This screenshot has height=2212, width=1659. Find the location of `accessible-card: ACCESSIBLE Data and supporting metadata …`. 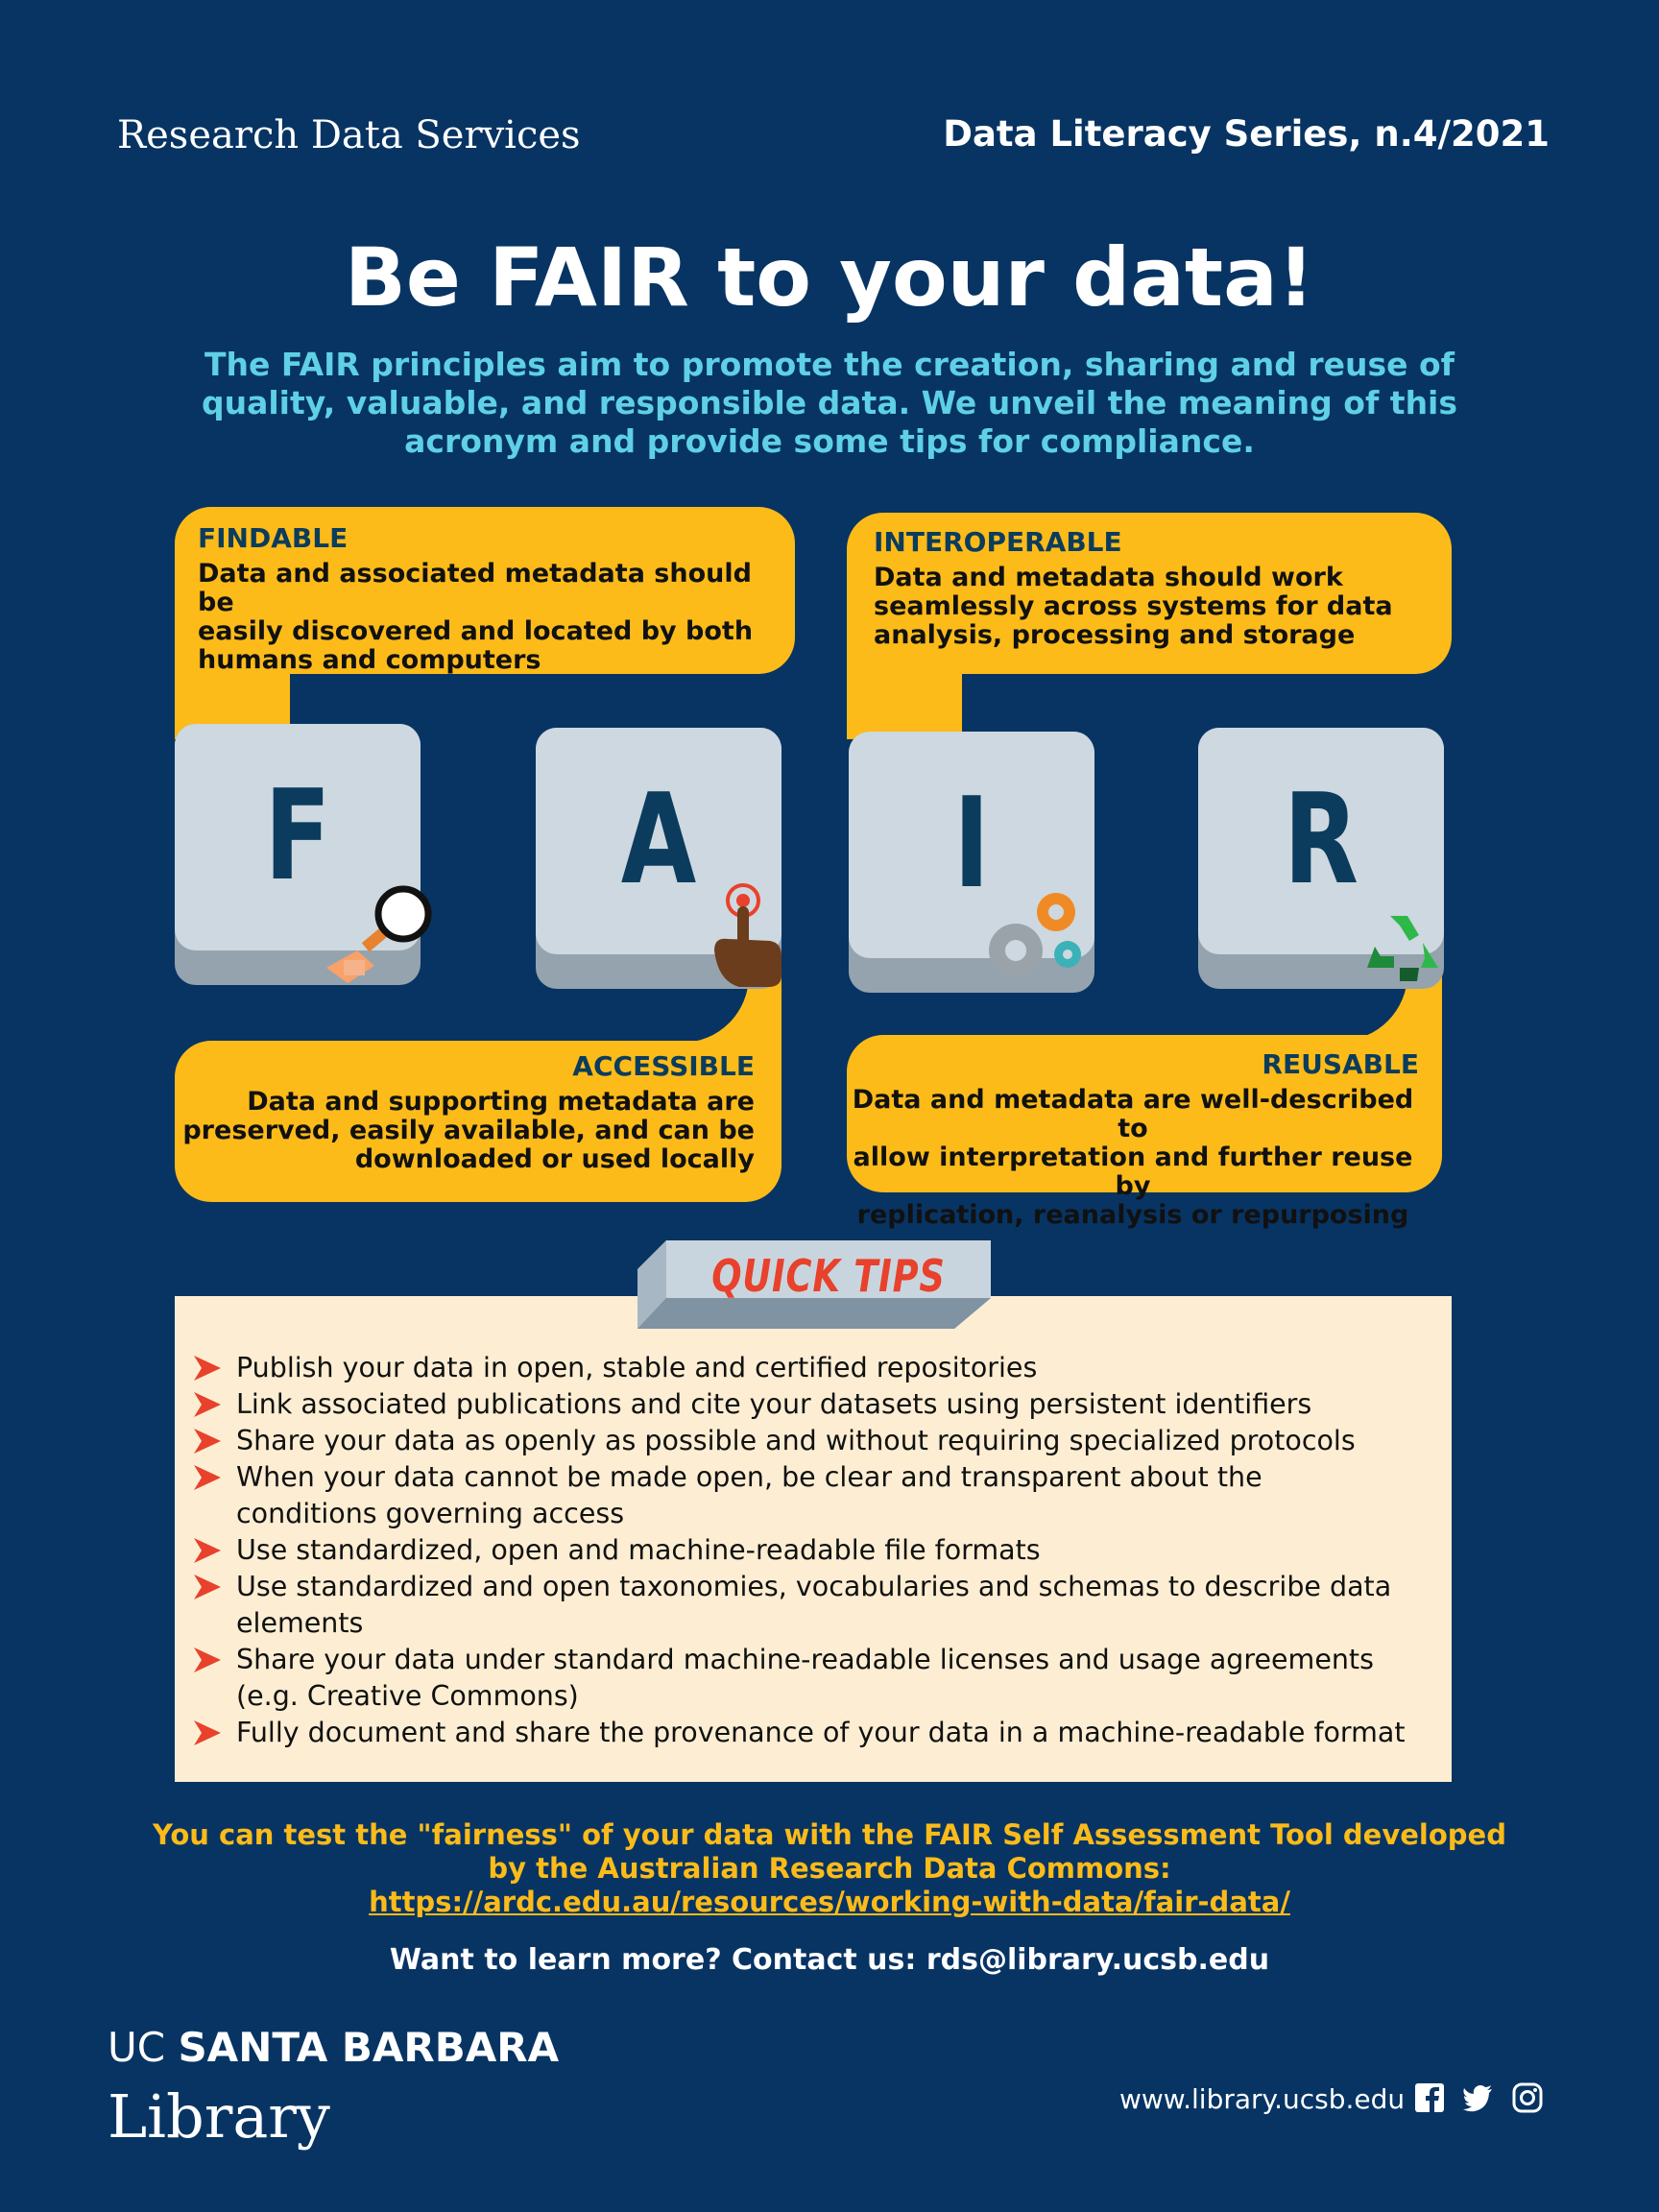

accessible-card: ACCESSIBLE Data and supporting metadata … is located at coordinates (478, 1121).